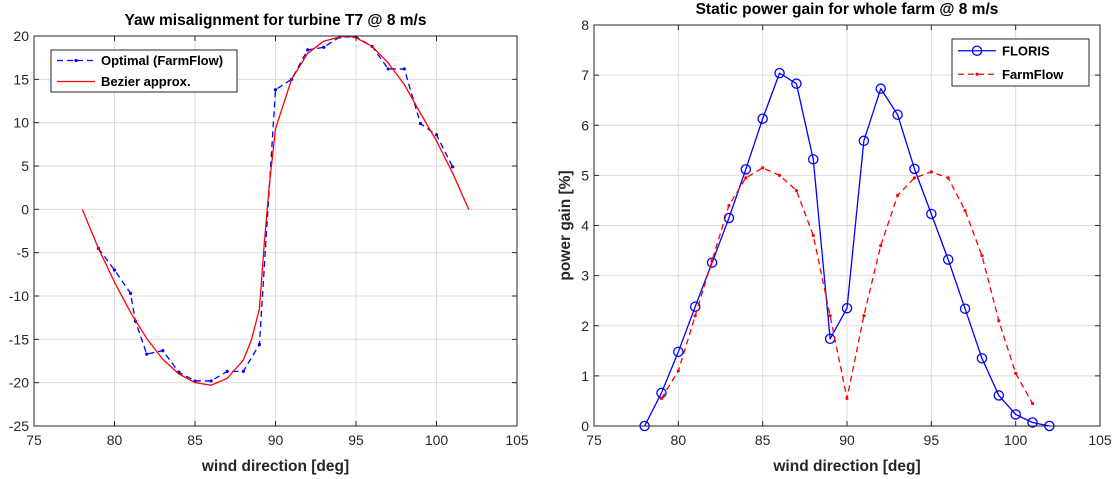  I want to click on y-tick-label: -15, so click(19, 339).